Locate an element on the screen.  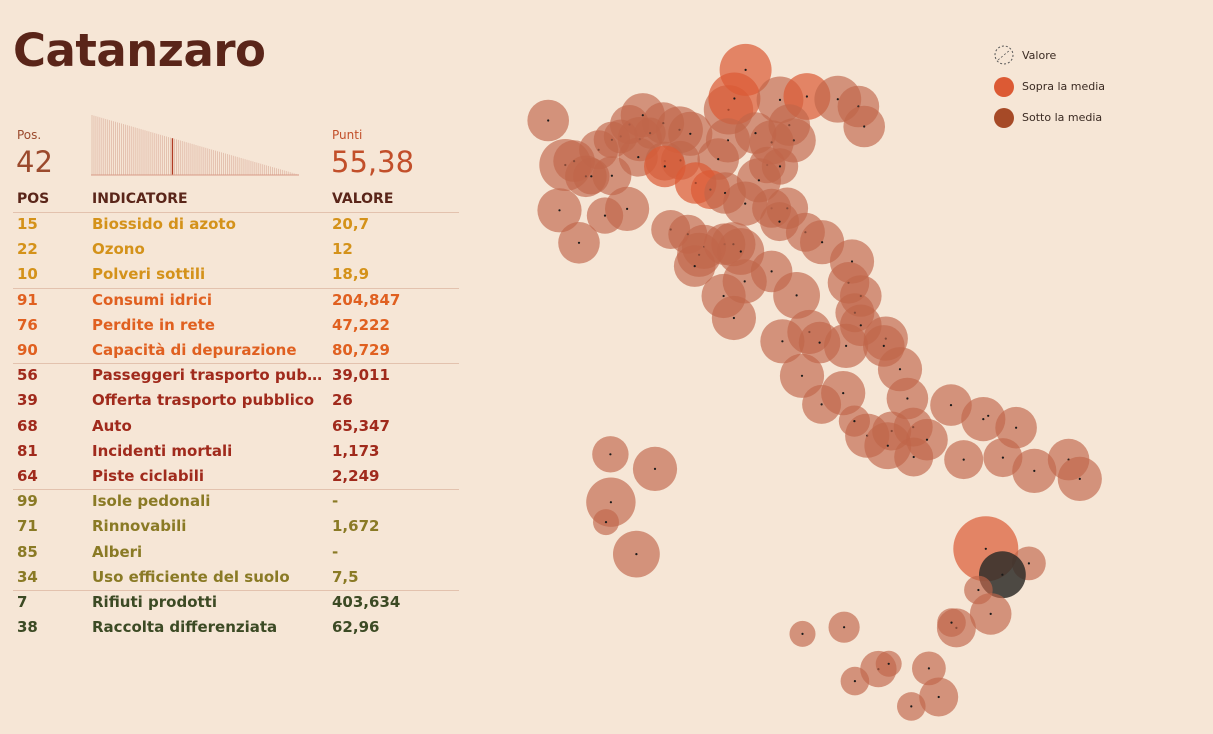
row-pos: 99 is located at coordinates (27, 501).